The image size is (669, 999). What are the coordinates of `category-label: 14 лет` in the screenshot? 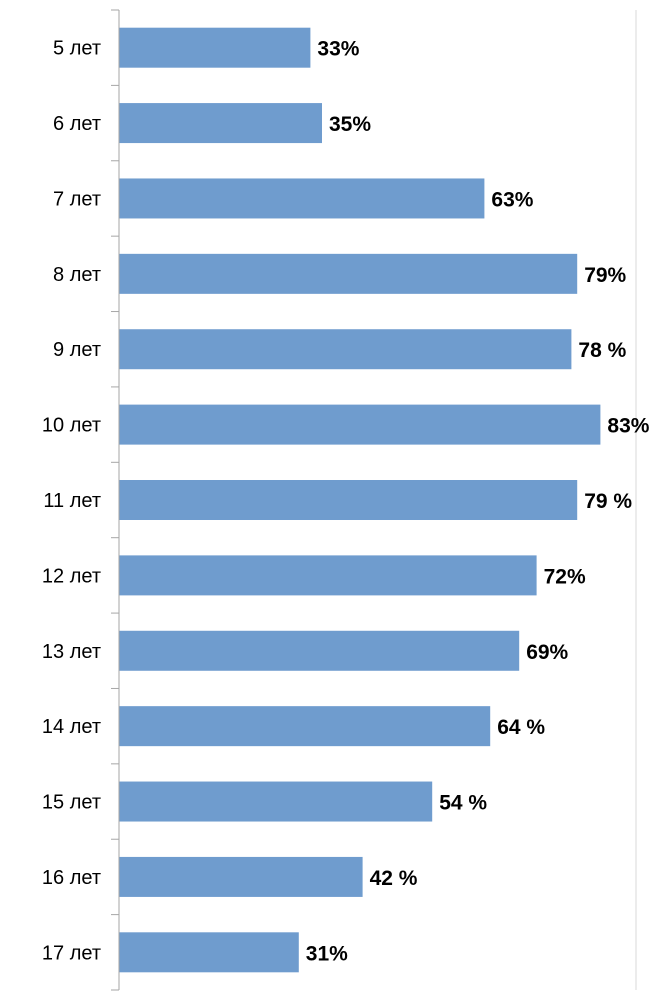 It's located at (71, 727).